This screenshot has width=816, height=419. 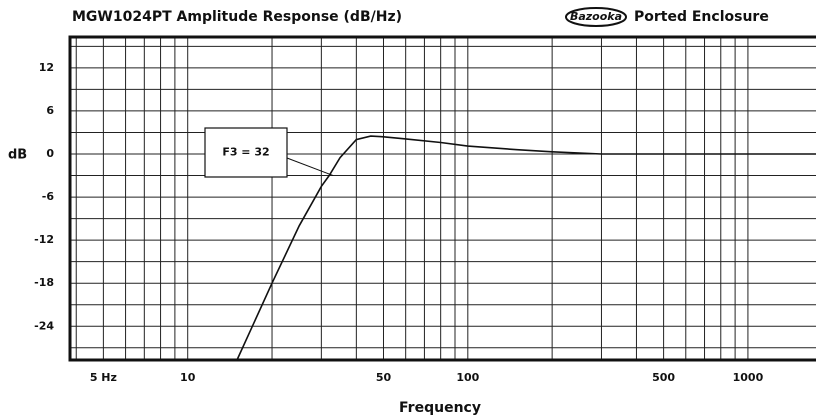 What do you see at coordinates (44, 325) in the screenshot?
I see `y-tick-label: -24` at bounding box center [44, 325].